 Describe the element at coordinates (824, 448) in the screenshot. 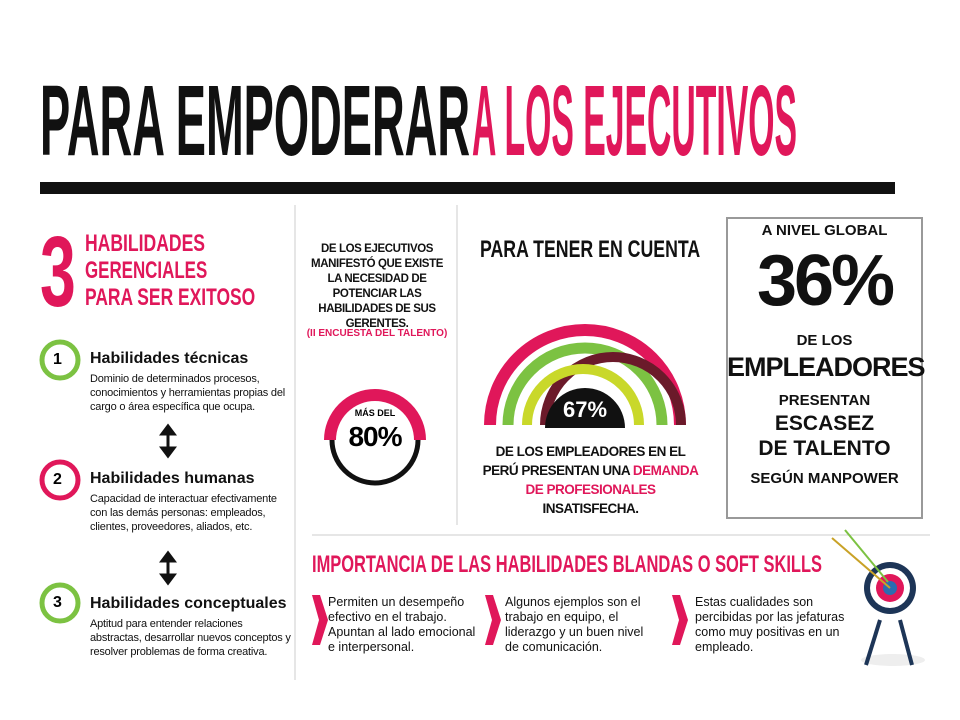

I see `box-text: DE TALENTO` at that location.